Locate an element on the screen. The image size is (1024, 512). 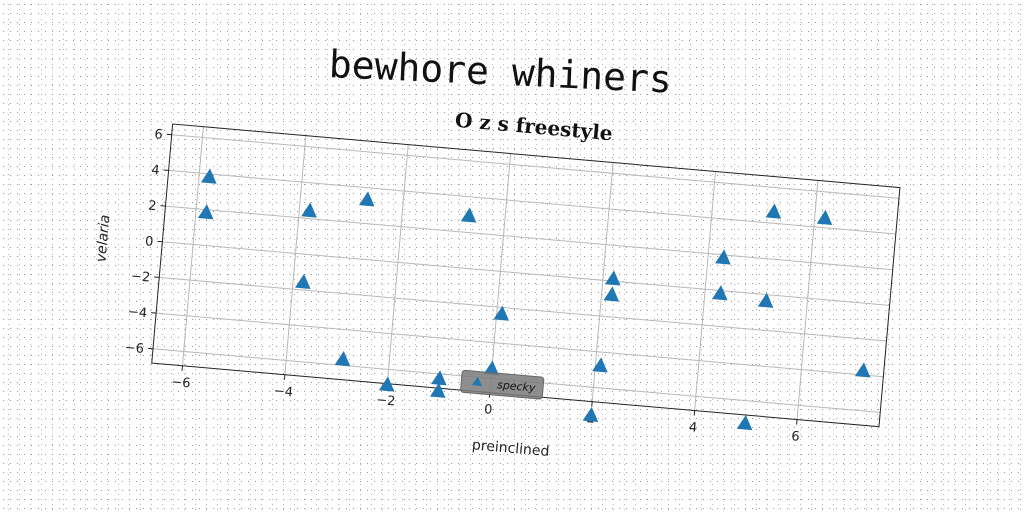
chart-title: O z s freestyle is located at coordinates (533, 127).